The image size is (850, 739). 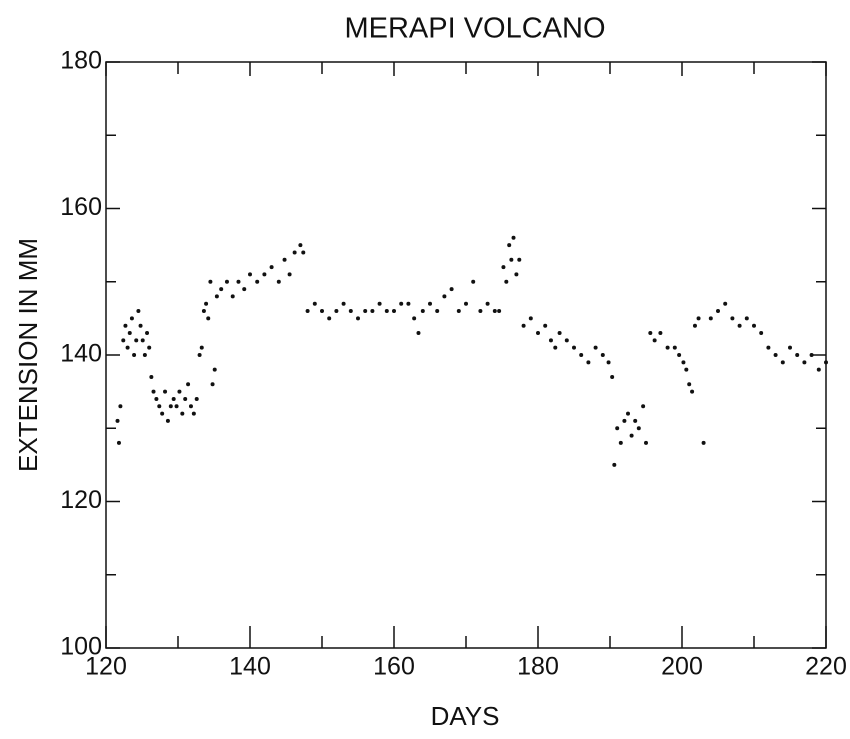 I want to click on y-tick-label: 180, so click(x=81, y=61).